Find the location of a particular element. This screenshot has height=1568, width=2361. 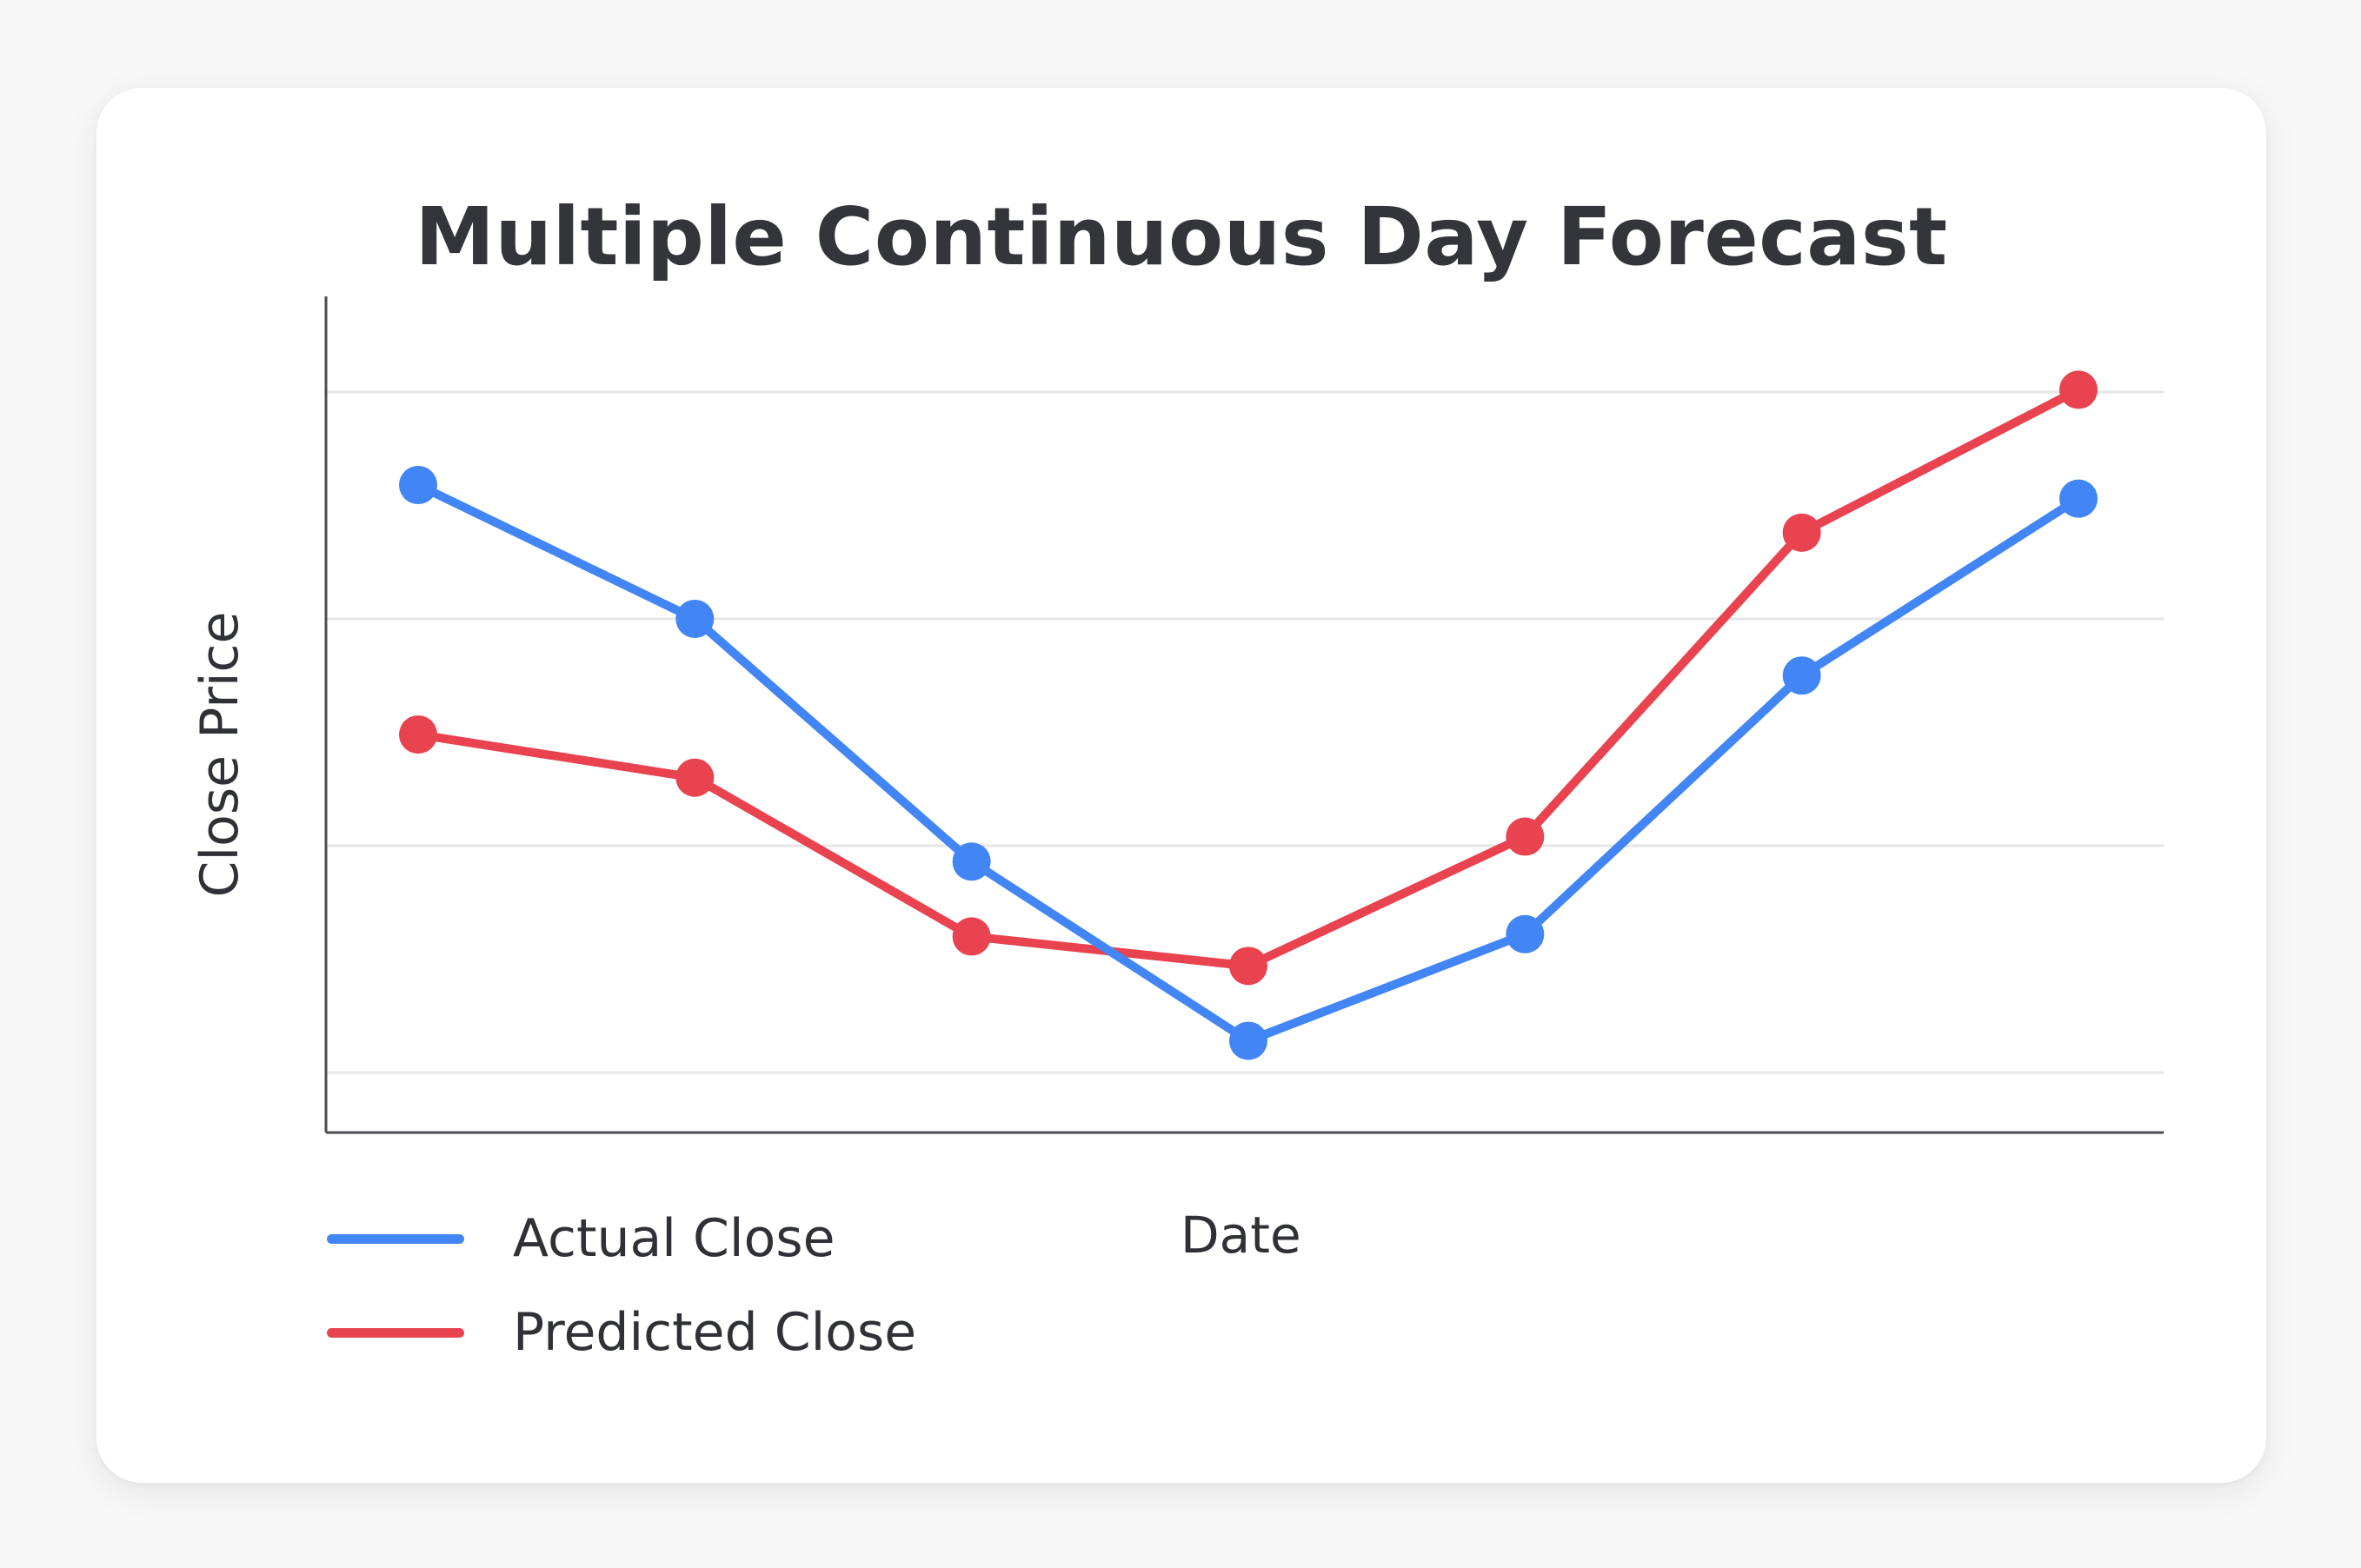

legend: Actual Close Predicted Close is located at coordinates (621, 1285).